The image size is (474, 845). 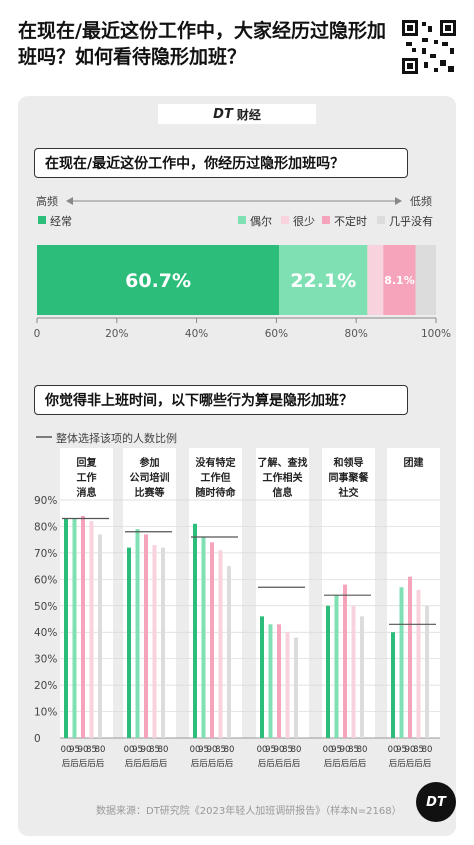 What do you see at coordinates (401, 763) in the screenshot?
I see `series-tick-suffix-5-1: 后` at bounding box center [401, 763].